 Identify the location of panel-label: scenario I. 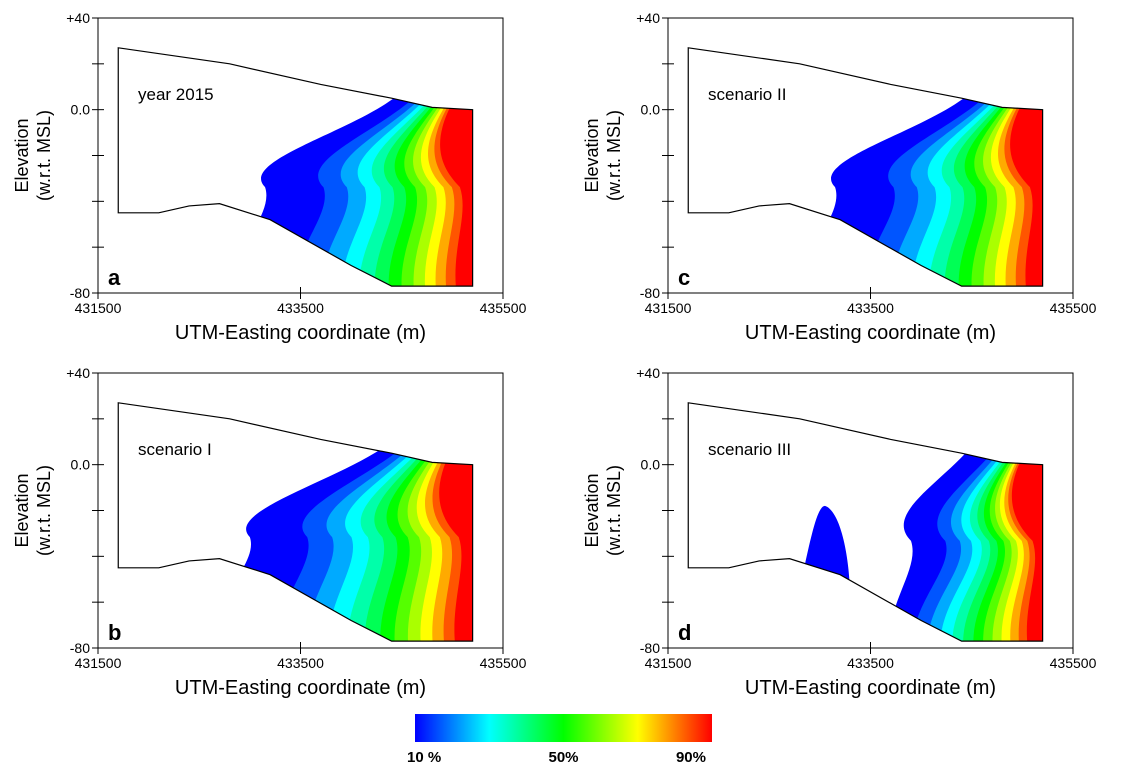
(175, 449).